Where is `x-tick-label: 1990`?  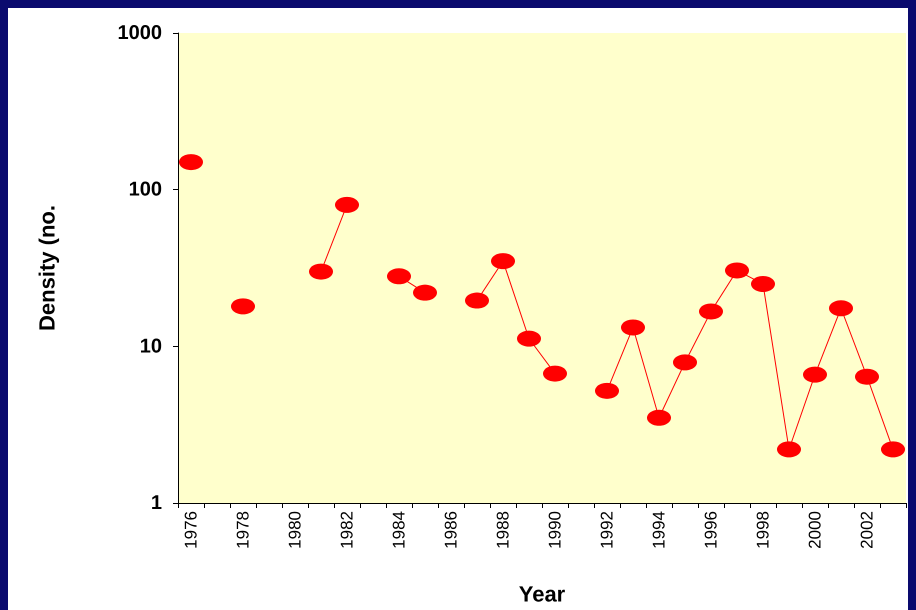 x-tick-label: 1990 is located at coordinates (555, 530).